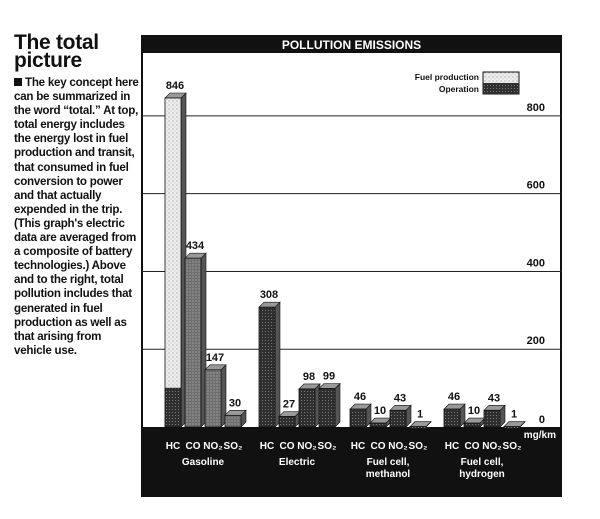 The image size is (600, 519). I want to click on y-tick-label: 400, so click(536, 263).